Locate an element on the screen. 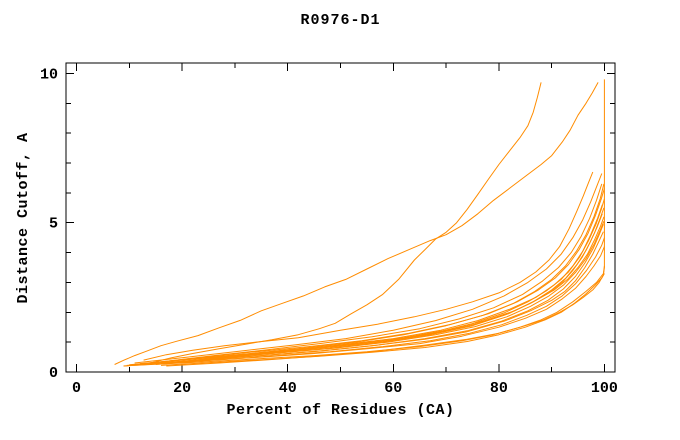 This screenshot has height=440, width=680. x-tick-label: 80 is located at coordinates (499, 388).